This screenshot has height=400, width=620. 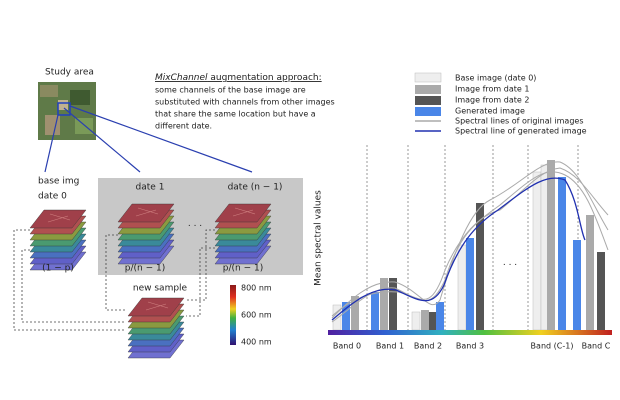 What do you see at coordinates (114, 280) in the screenshot?
I see `connectors` at bounding box center [114, 280].